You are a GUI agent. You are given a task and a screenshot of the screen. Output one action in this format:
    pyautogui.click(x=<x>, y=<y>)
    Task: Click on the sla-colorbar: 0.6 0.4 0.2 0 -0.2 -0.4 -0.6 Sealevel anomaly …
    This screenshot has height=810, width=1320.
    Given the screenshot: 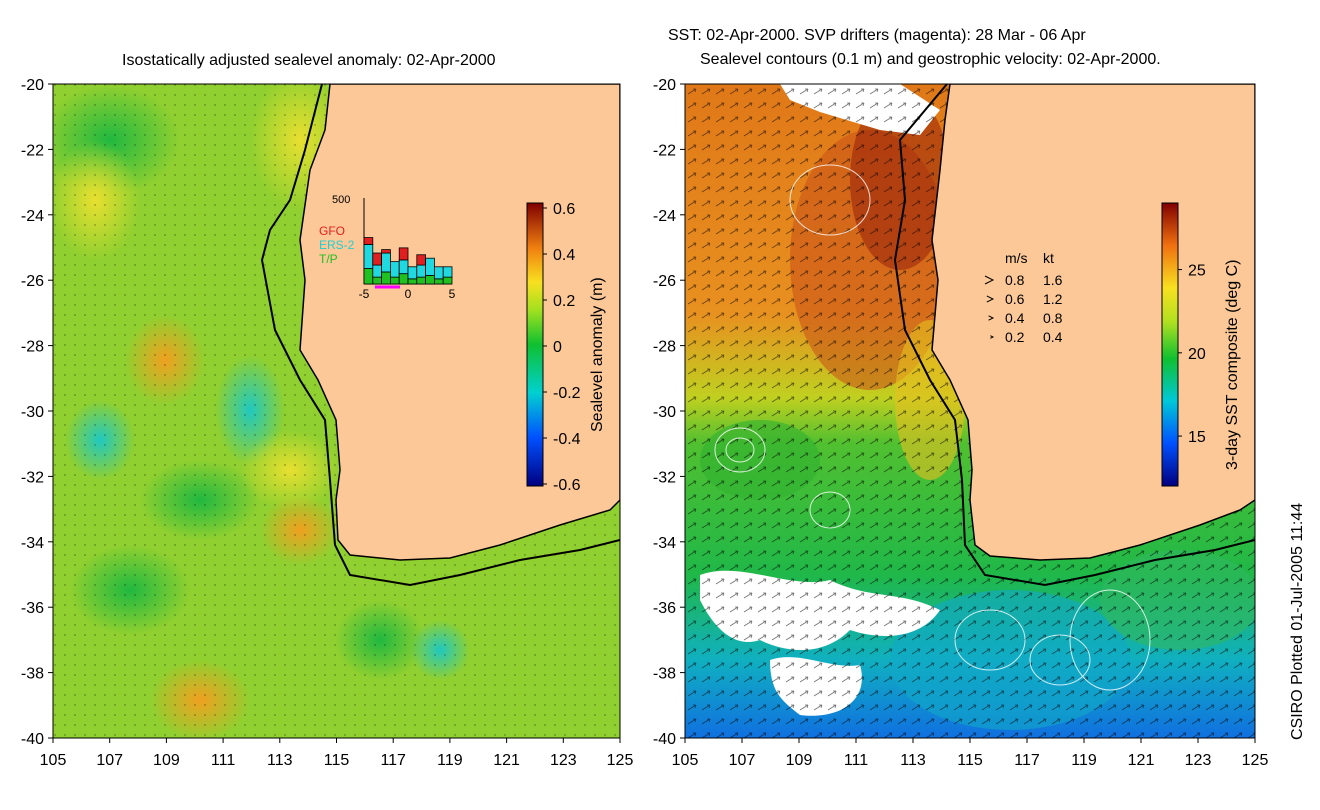 What is the action you would take?
    pyautogui.click(x=566, y=347)
    